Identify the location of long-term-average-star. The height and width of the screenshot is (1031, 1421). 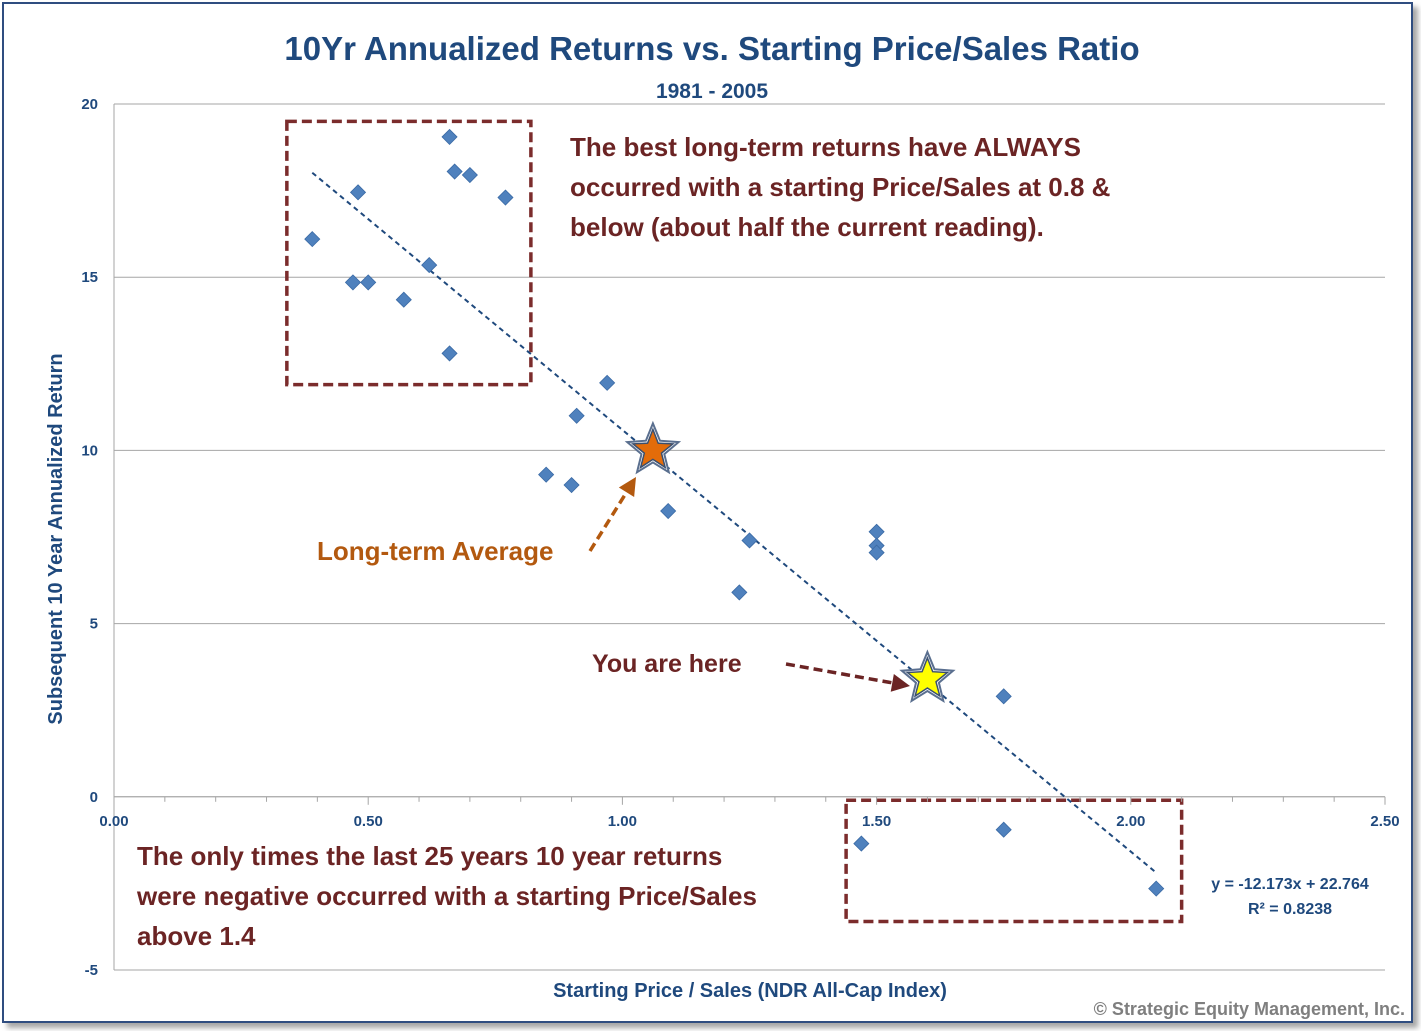
(652, 448).